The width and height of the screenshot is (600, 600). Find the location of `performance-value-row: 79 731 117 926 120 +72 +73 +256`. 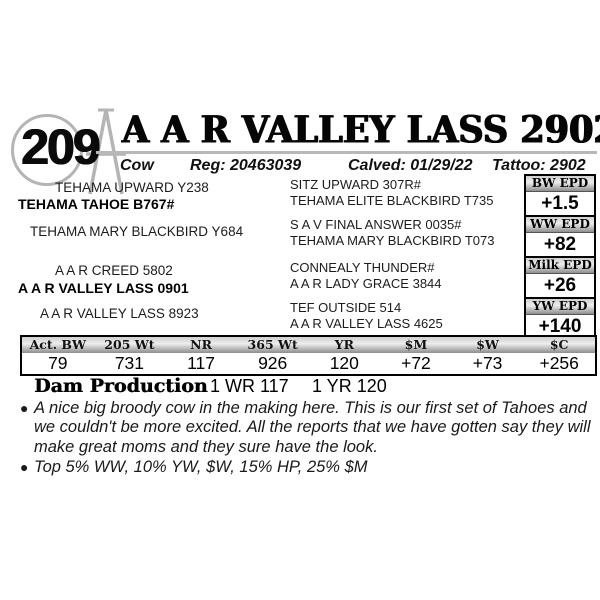

performance-value-row: 79 731 117 926 120 +72 +73 +256 is located at coordinates (308, 363).